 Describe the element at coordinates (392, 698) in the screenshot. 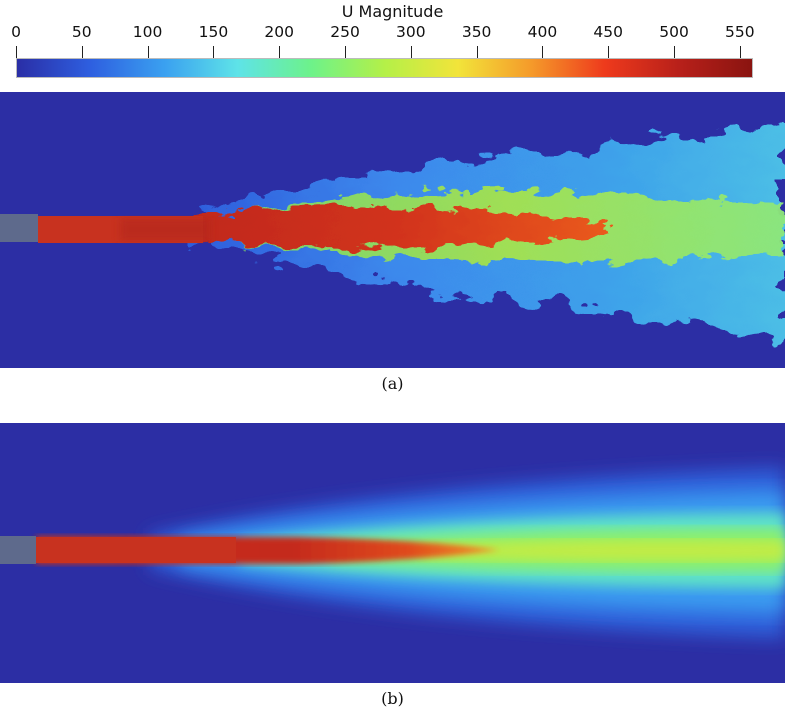

I see `caption-b: (b)` at that location.